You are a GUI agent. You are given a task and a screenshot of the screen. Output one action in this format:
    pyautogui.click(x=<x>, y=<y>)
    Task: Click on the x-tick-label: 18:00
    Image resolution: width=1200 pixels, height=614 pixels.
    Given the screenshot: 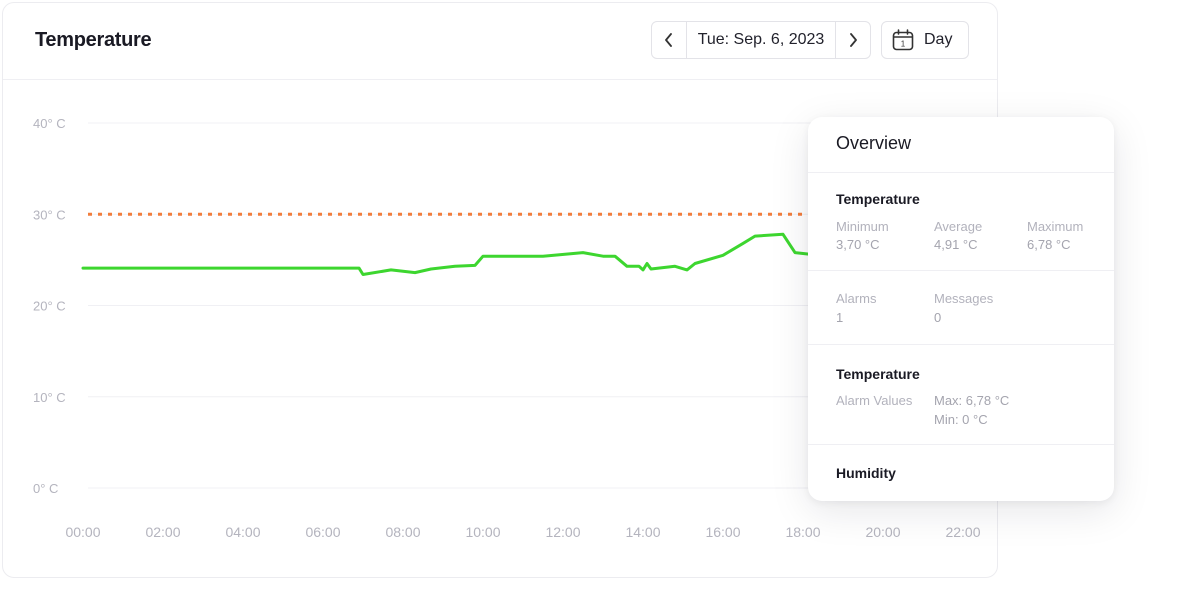 What is the action you would take?
    pyautogui.click(x=802, y=532)
    